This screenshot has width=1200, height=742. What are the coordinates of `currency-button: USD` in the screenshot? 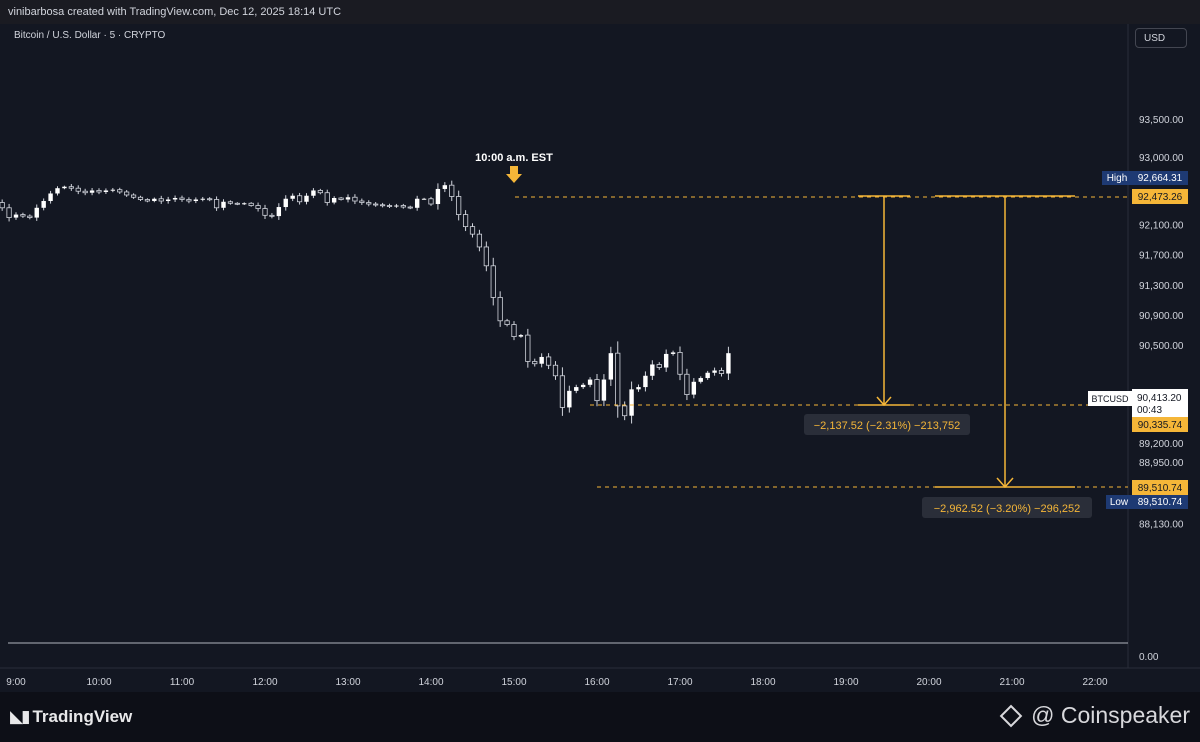 It's located at (1161, 38).